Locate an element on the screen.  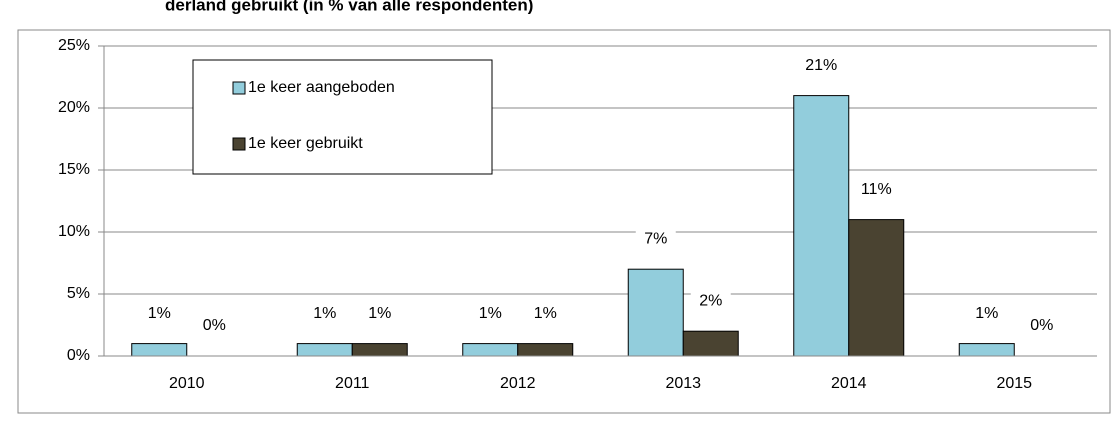
data-label: 7% is located at coordinates (655, 238).